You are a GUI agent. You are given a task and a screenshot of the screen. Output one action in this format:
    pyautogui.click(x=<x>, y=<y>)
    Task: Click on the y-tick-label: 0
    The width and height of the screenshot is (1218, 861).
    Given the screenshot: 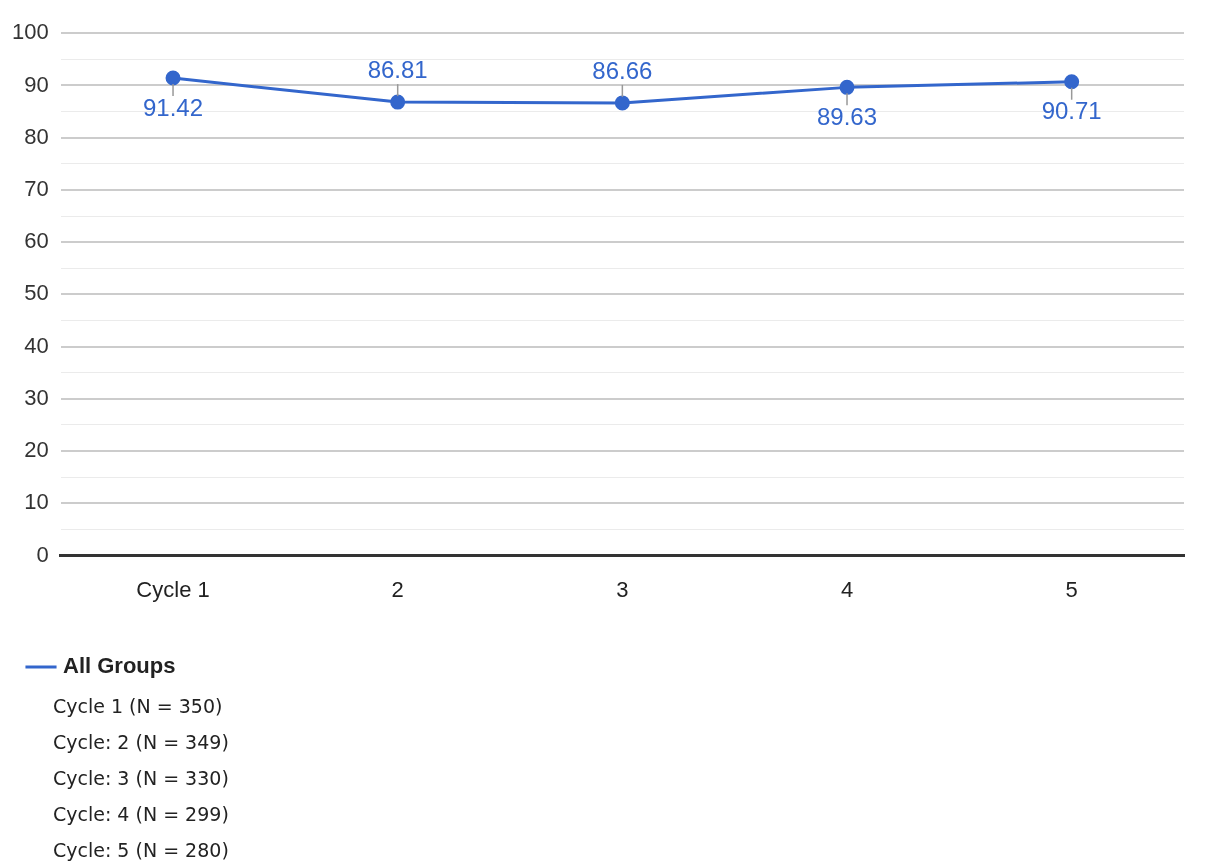 What is the action you would take?
    pyautogui.click(x=42, y=554)
    